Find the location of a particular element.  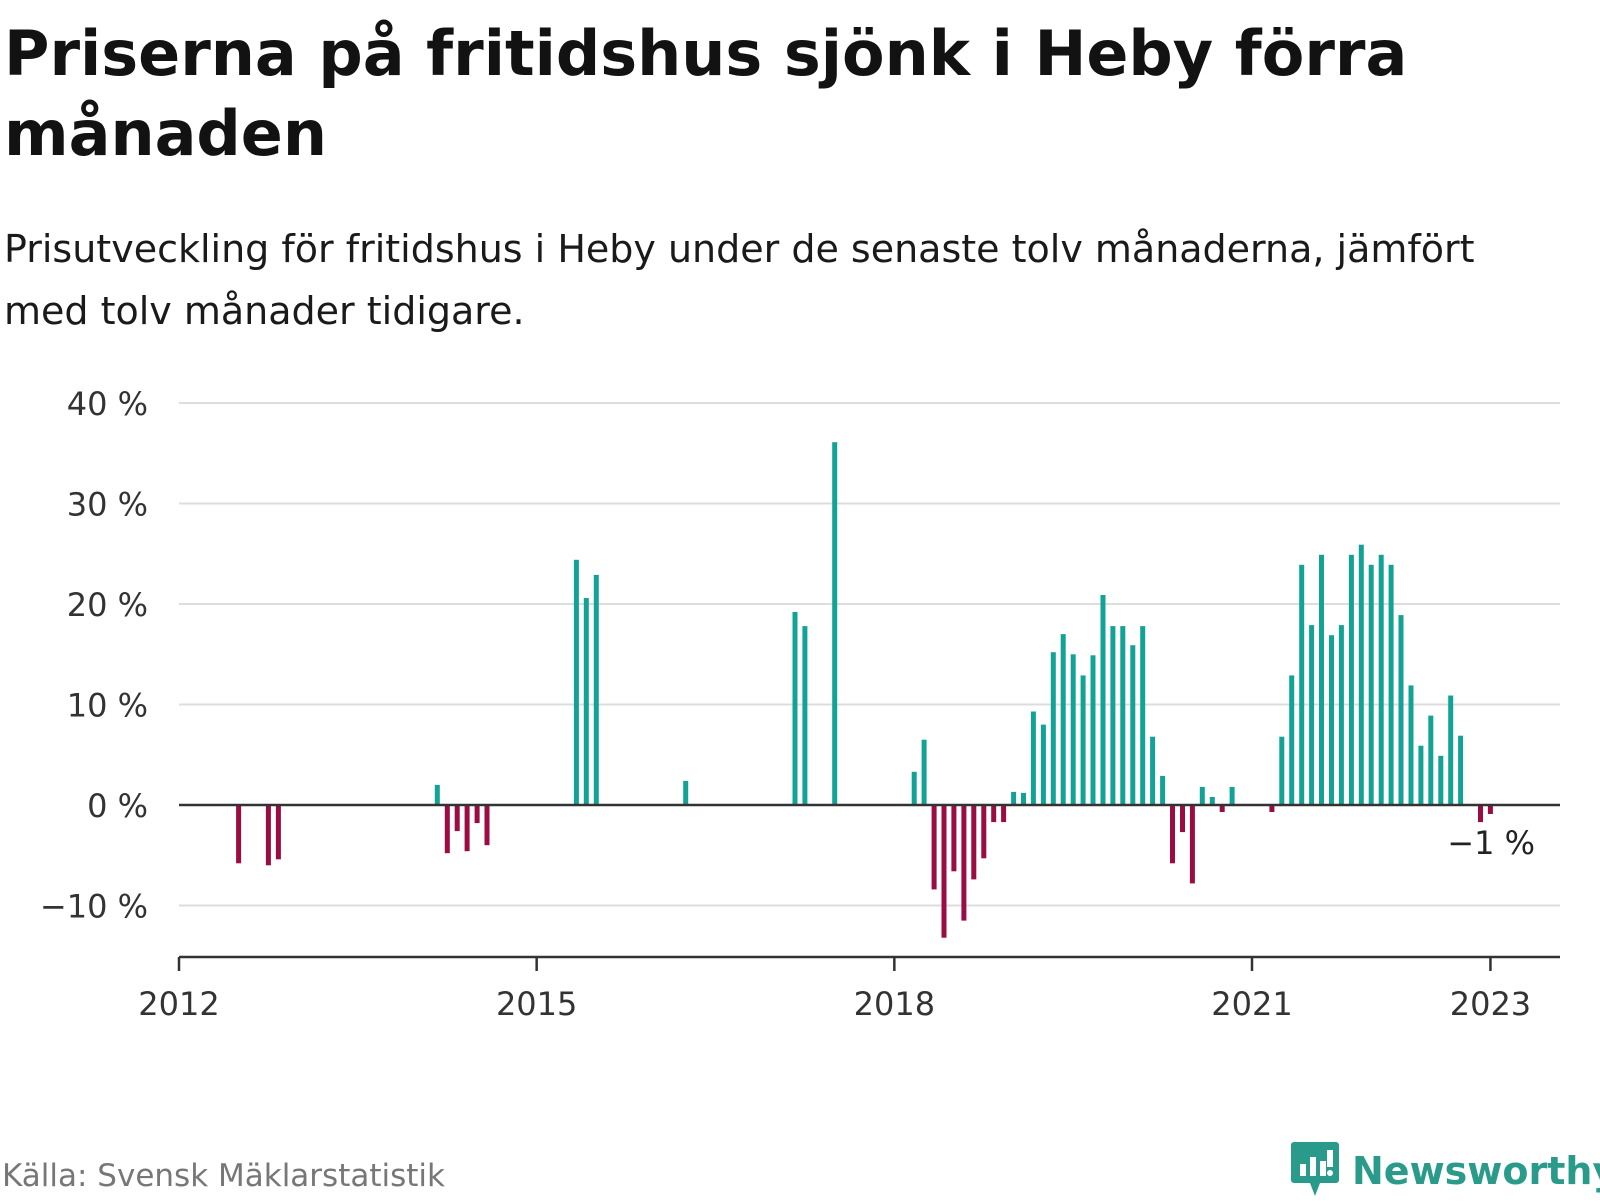

last-value-label: −1 % is located at coordinates (1491, 843).